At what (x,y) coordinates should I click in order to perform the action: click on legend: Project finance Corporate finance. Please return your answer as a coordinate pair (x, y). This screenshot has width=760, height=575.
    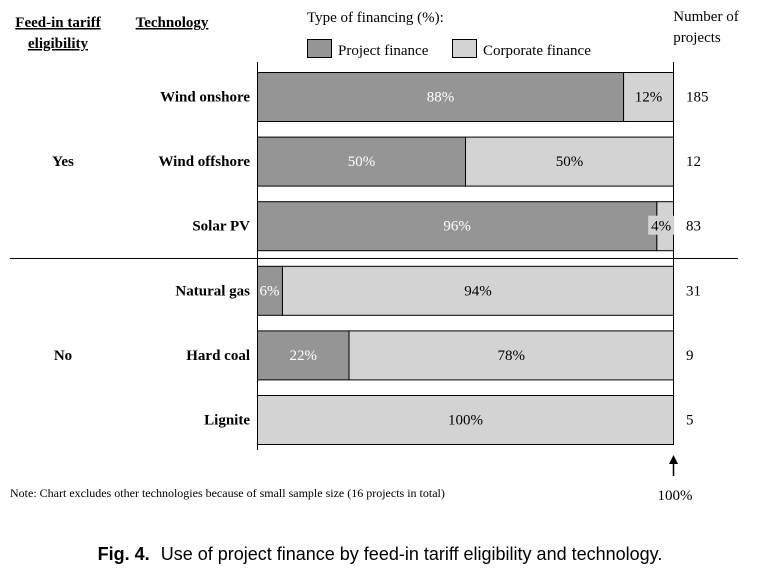
    Looking at the image, I should click on (449, 49).